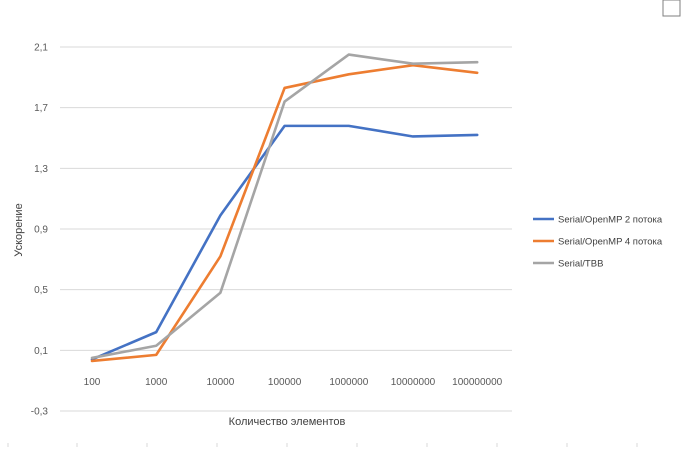 The width and height of the screenshot is (692, 459). What do you see at coordinates (19, 229) in the screenshot?
I see `y-axis-title: Ускорение` at bounding box center [19, 229].